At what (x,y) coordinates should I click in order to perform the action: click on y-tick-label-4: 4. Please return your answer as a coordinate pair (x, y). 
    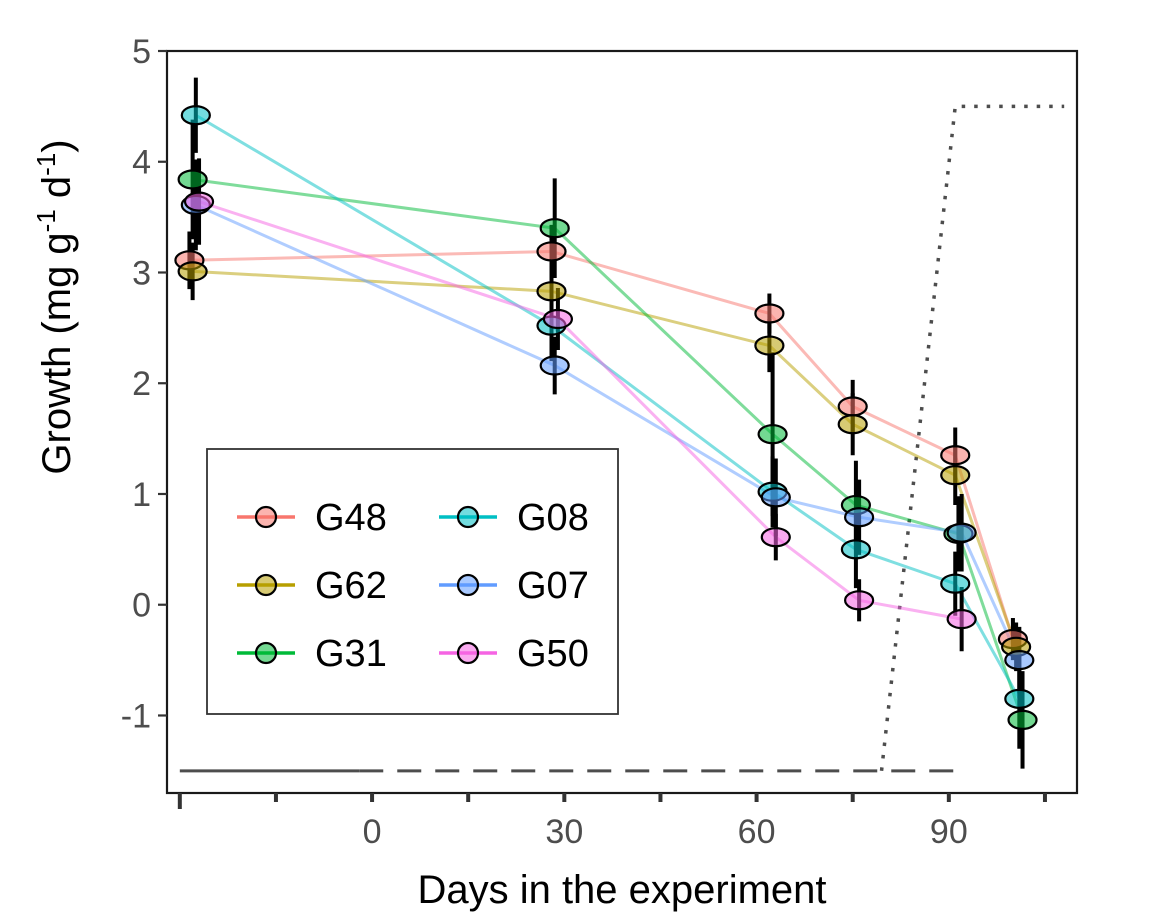
    Looking at the image, I should click on (141, 163).